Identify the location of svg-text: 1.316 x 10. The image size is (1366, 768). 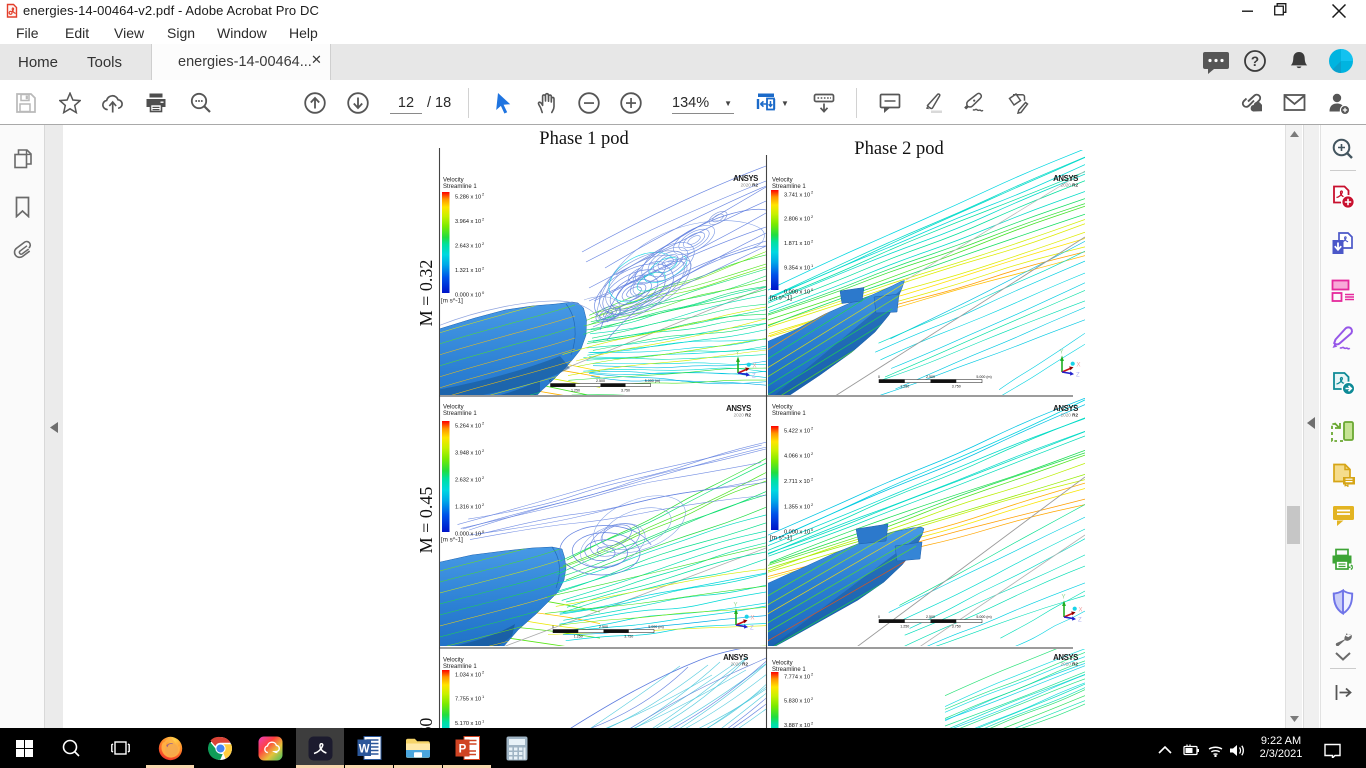
(468, 508).